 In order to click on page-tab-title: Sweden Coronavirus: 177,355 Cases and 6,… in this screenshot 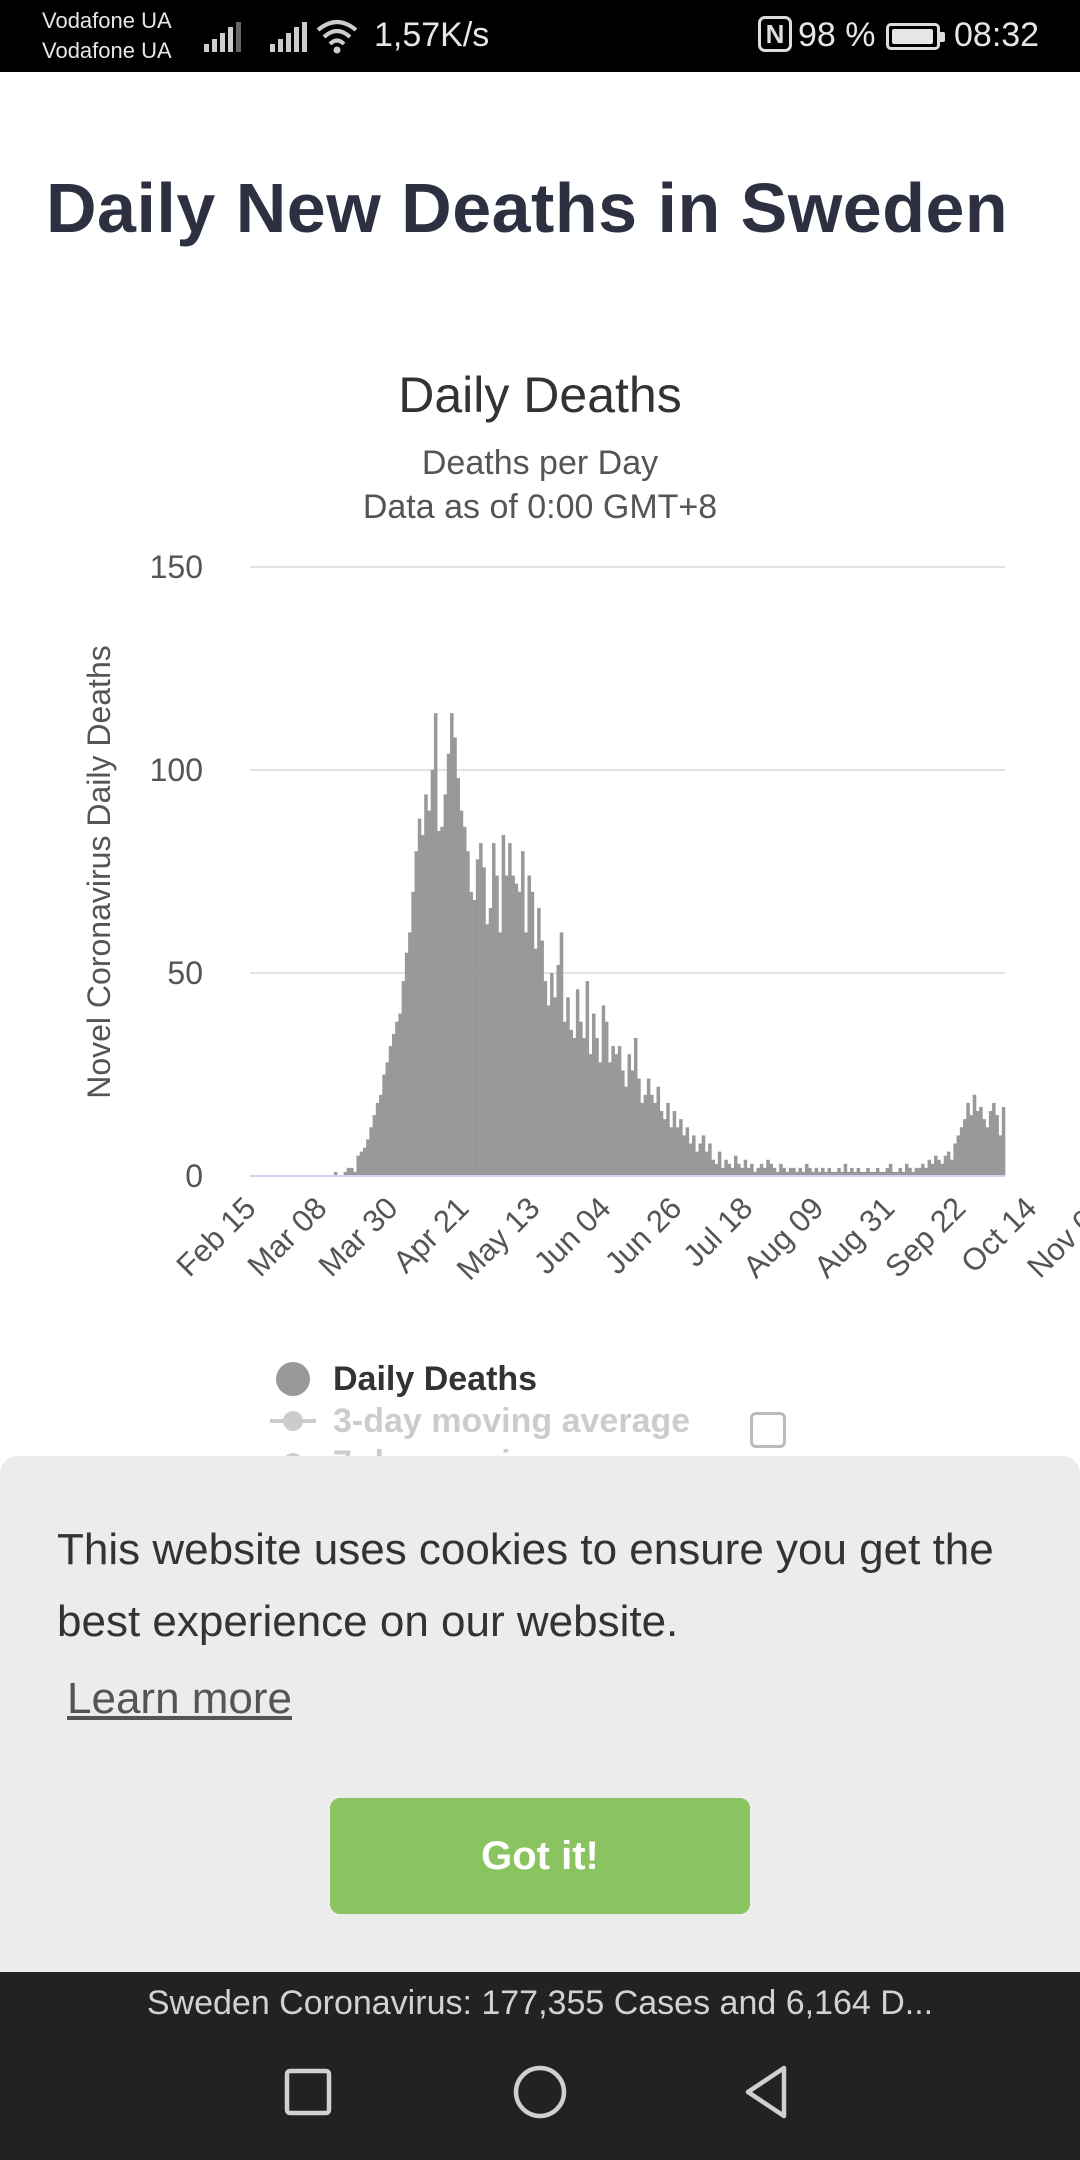, I will do `click(540, 2003)`.